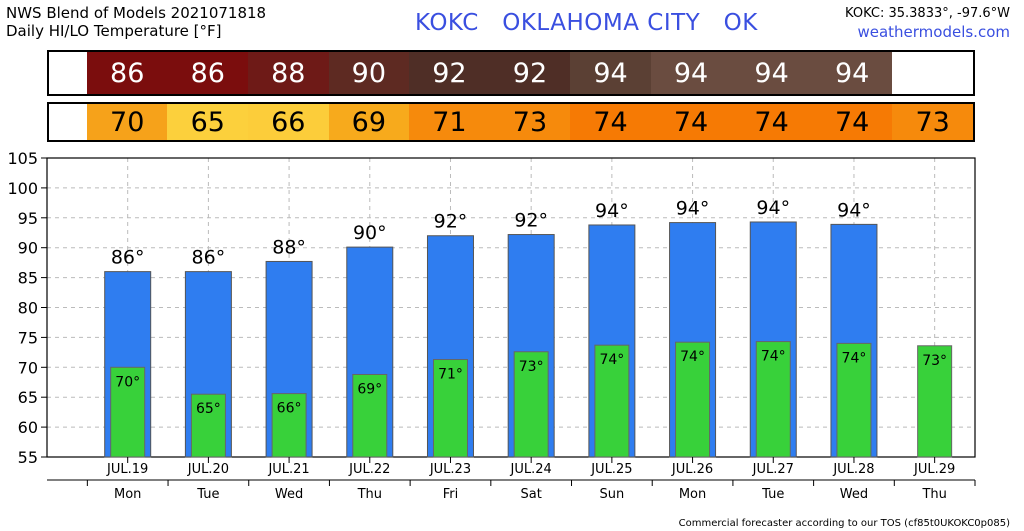  Describe the element at coordinates (450, 469) in the screenshot. I see `x-date-label: JUL.23` at that location.